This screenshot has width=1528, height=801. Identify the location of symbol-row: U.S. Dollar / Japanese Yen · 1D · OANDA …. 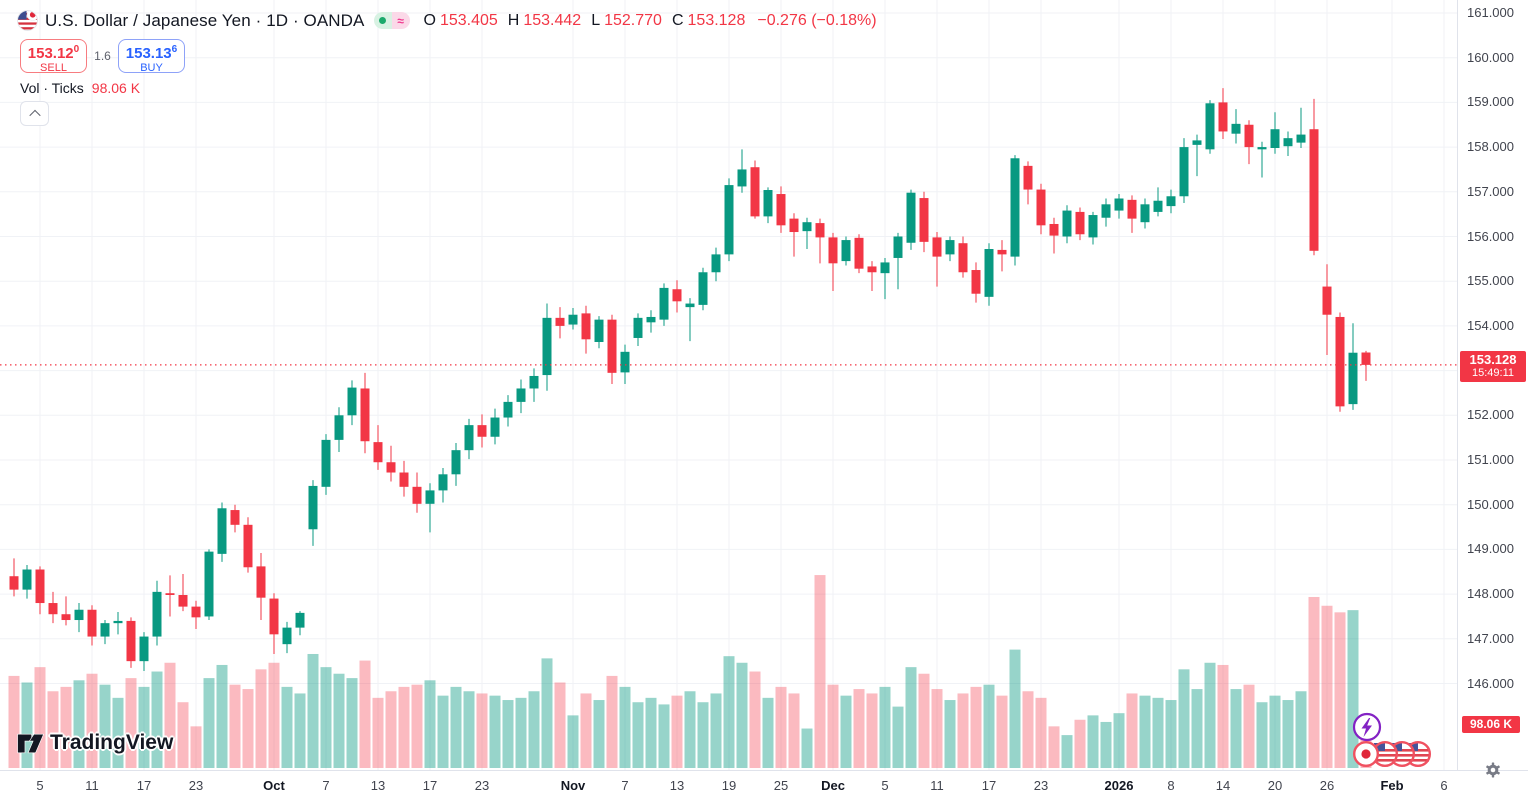
(447, 20).